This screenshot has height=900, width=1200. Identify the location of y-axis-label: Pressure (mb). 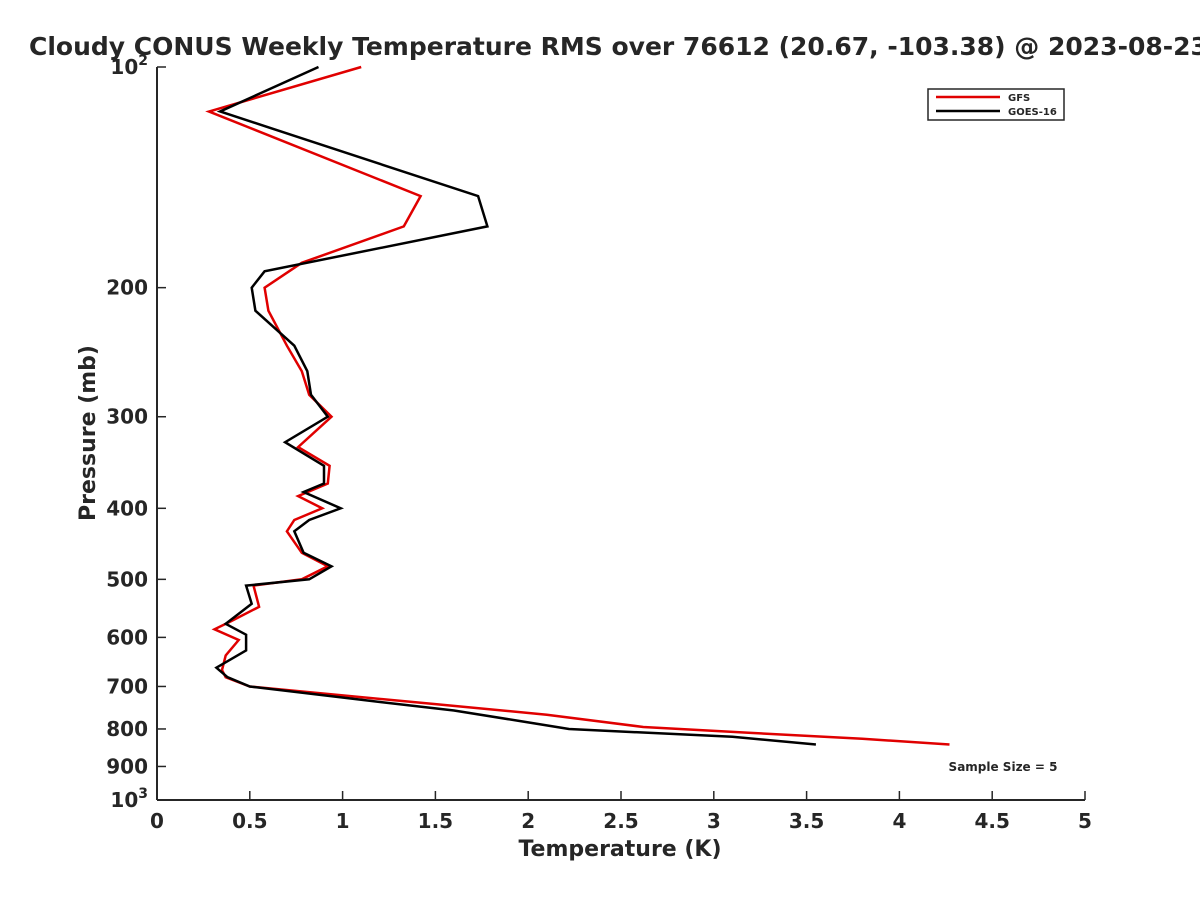
(88, 433).